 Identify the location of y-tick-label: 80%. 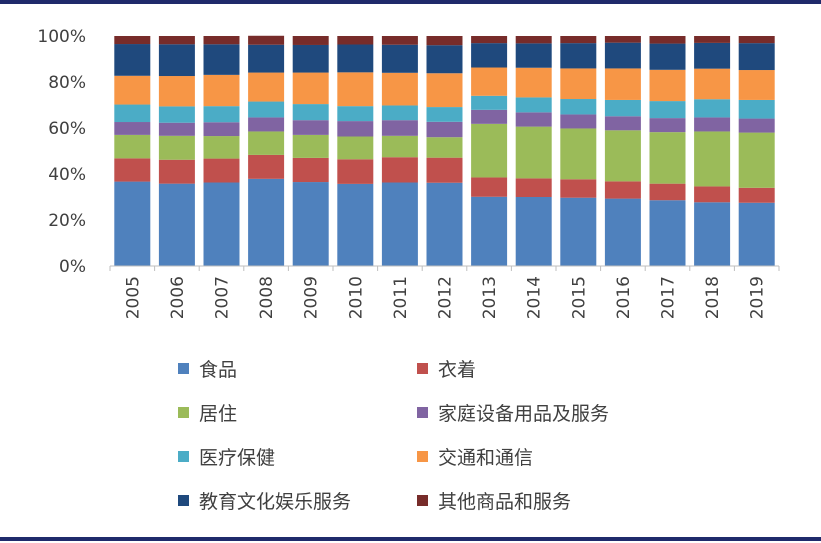
(67, 83).